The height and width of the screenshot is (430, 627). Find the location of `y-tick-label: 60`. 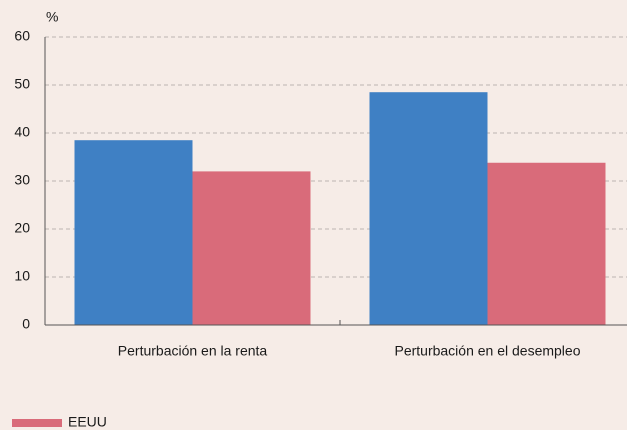

y-tick-label: 60 is located at coordinates (22, 36).